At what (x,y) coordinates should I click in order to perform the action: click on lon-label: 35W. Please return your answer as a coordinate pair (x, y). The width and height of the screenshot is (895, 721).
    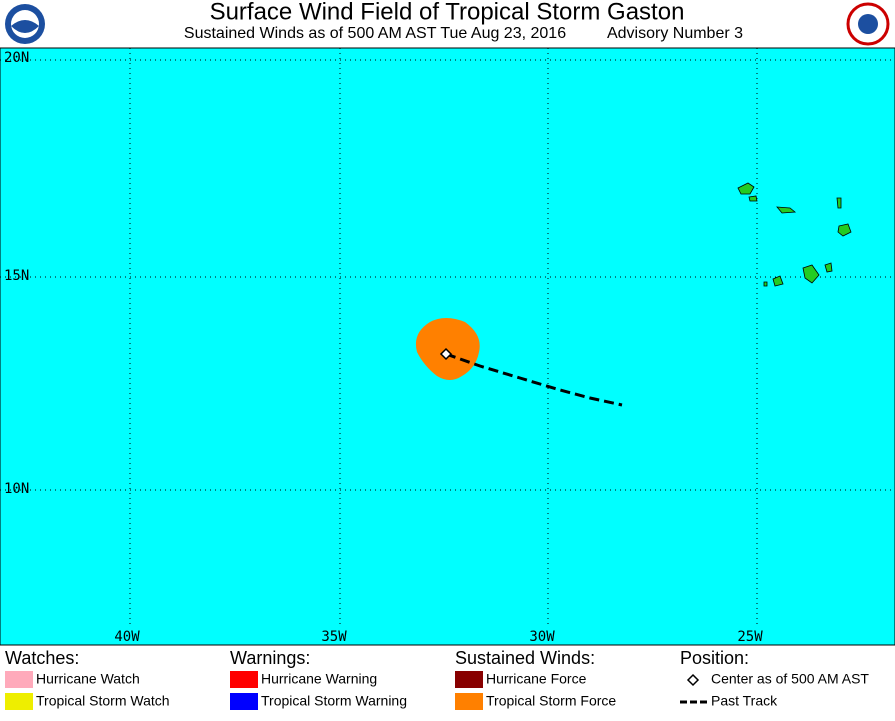
    Looking at the image, I should click on (334, 637).